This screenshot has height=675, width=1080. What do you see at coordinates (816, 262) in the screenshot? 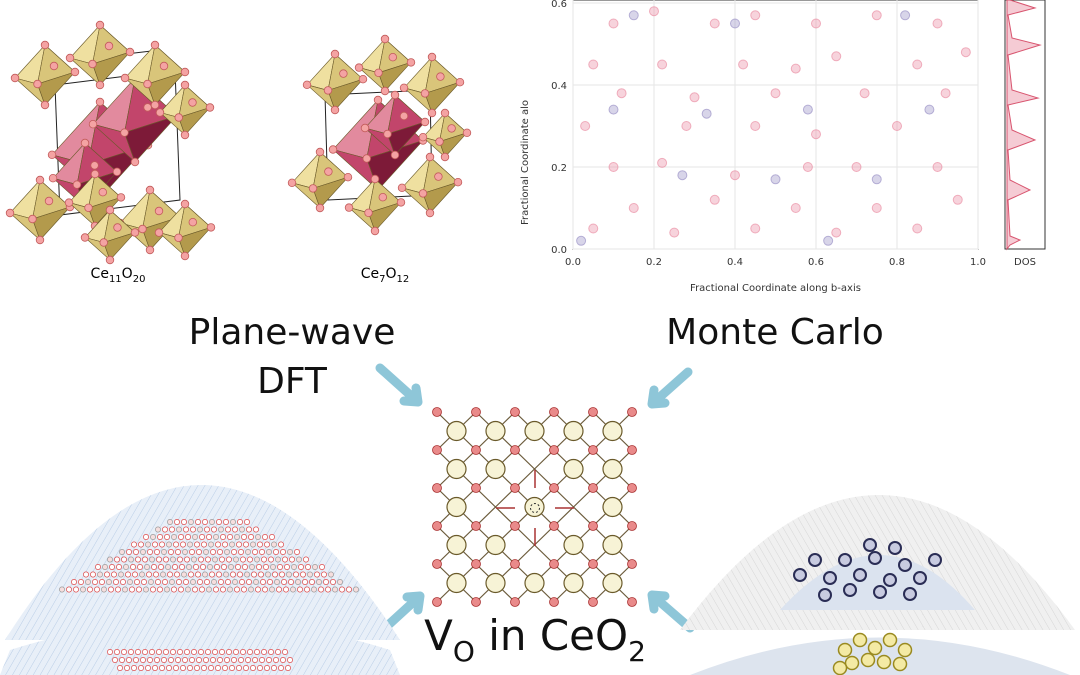
I see `x-tick-label: 0.6` at bounding box center [816, 262].